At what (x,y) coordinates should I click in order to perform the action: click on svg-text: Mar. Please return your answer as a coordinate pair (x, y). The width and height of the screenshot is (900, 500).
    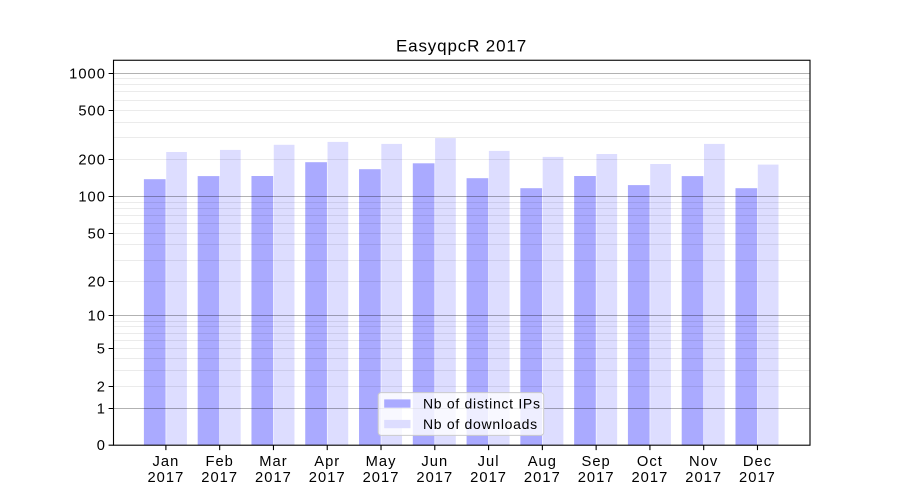
    Looking at the image, I should click on (273, 462).